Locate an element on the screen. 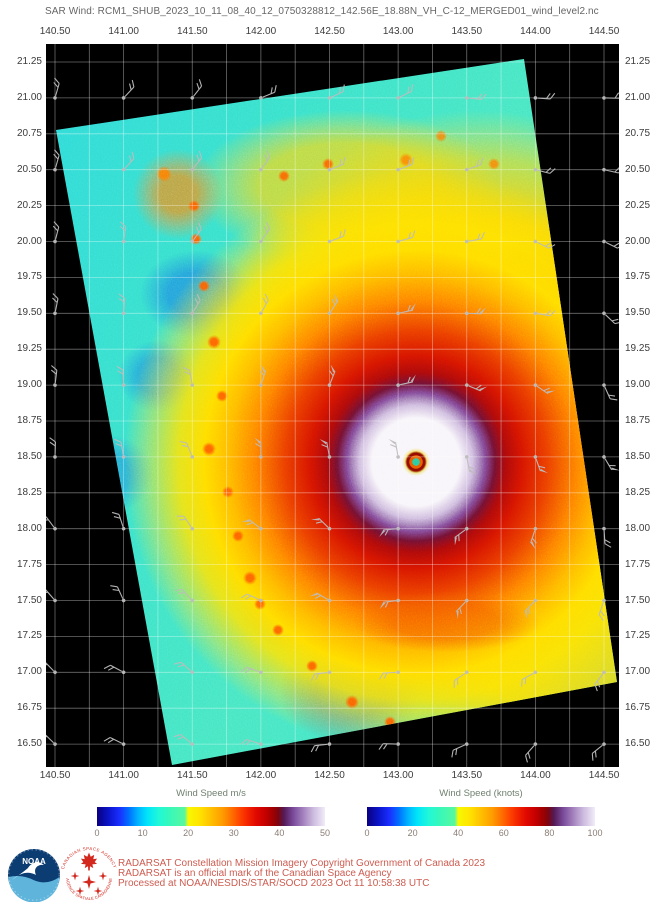 The height and width of the screenshot is (911, 666). lat-tick-label-left: 20.50 is located at coordinates (29, 169).